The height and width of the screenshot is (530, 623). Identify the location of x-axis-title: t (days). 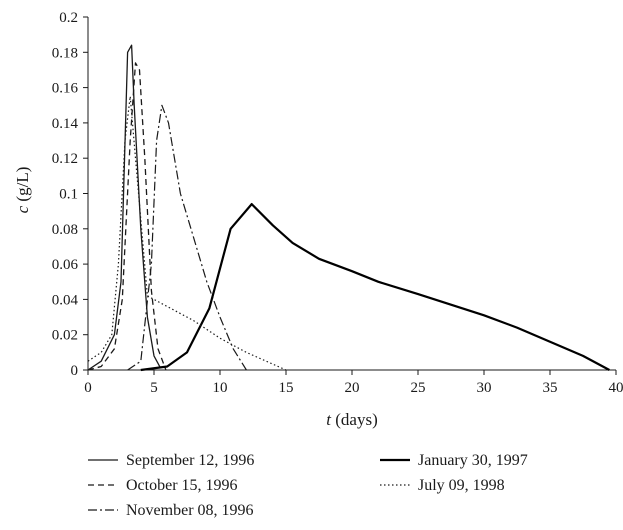
(351, 419).